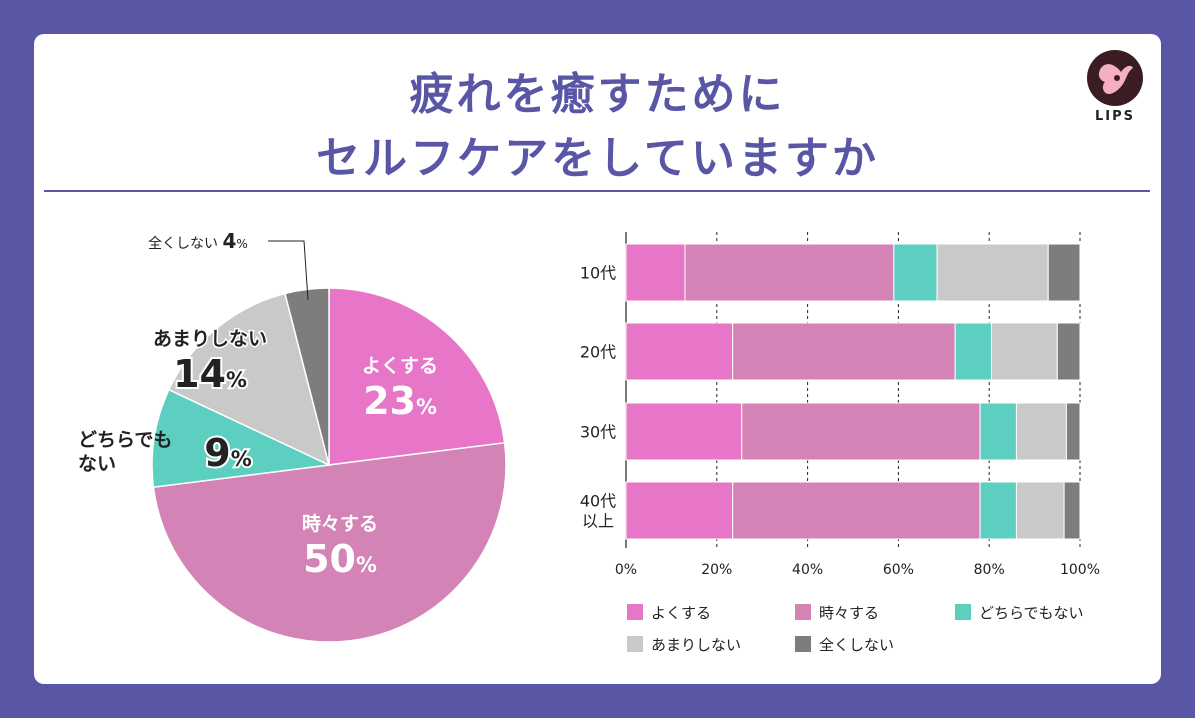 This screenshot has height=718, width=1195. What do you see at coordinates (598, 432) in the screenshot?
I see `category-label-2: 30代` at bounding box center [598, 432].